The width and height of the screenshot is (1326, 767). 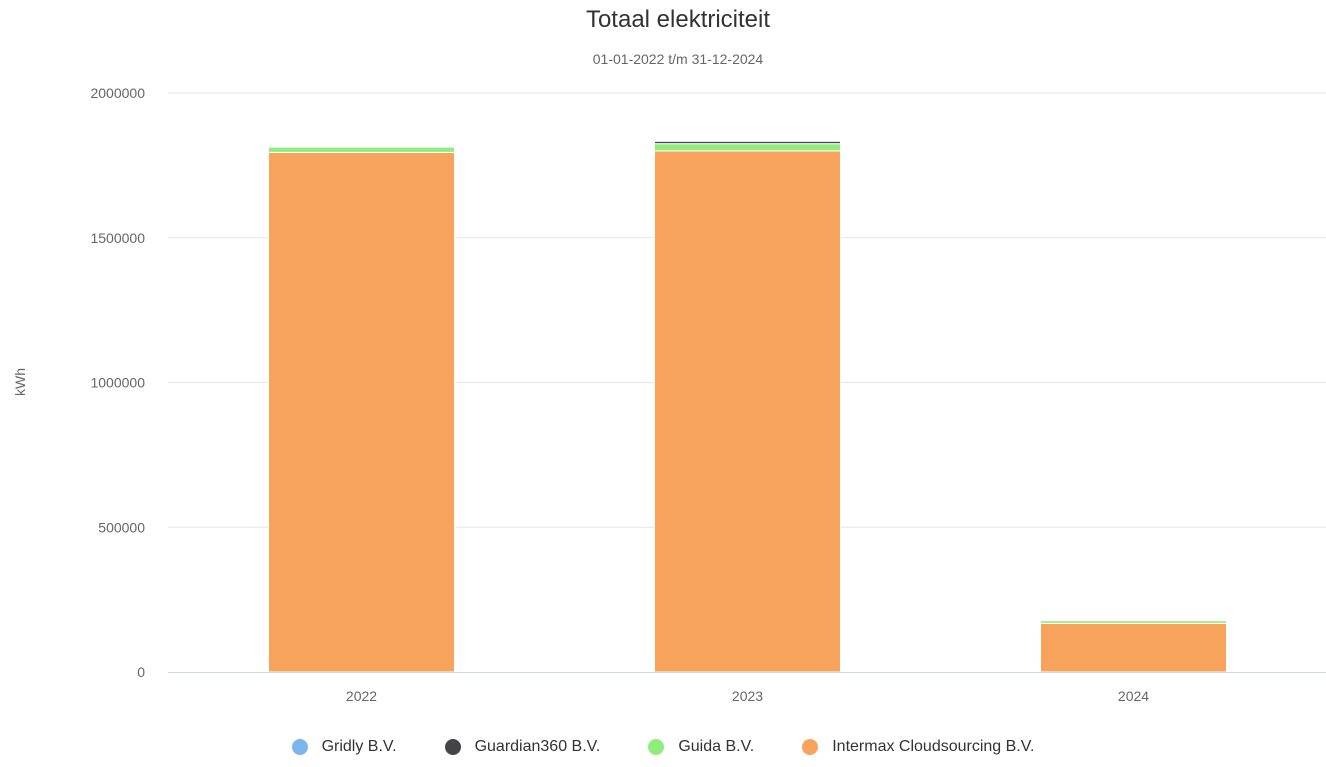 I want to click on legend-item: Gridly B.V., so click(x=344, y=747).